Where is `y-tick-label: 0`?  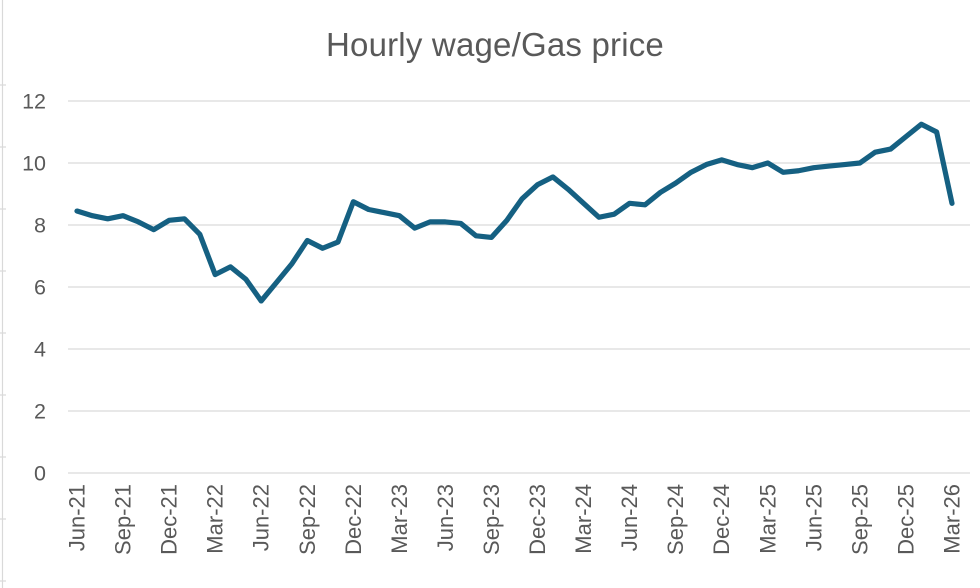
y-tick-label: 0 is located at coordinates (40, 474).